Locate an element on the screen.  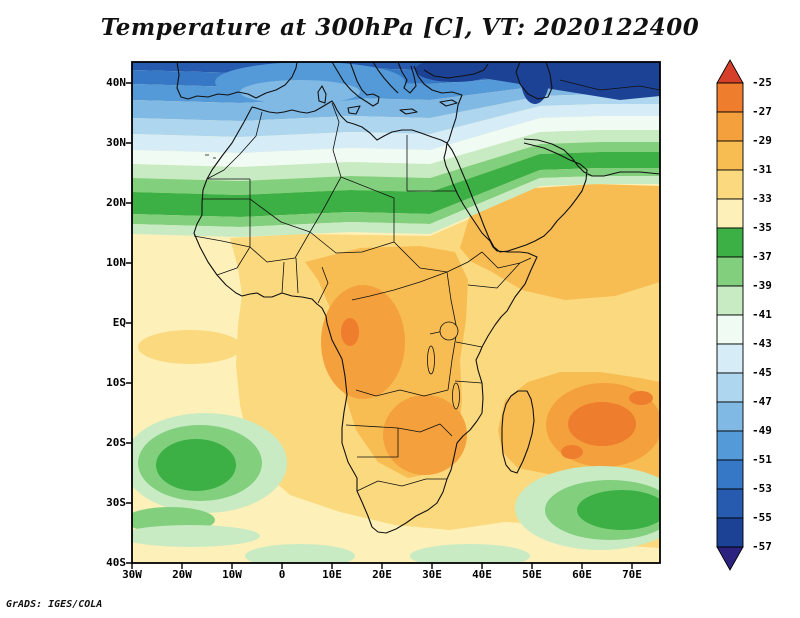
colorbar-tick-label: -49 is located at coordinates (762, 430).